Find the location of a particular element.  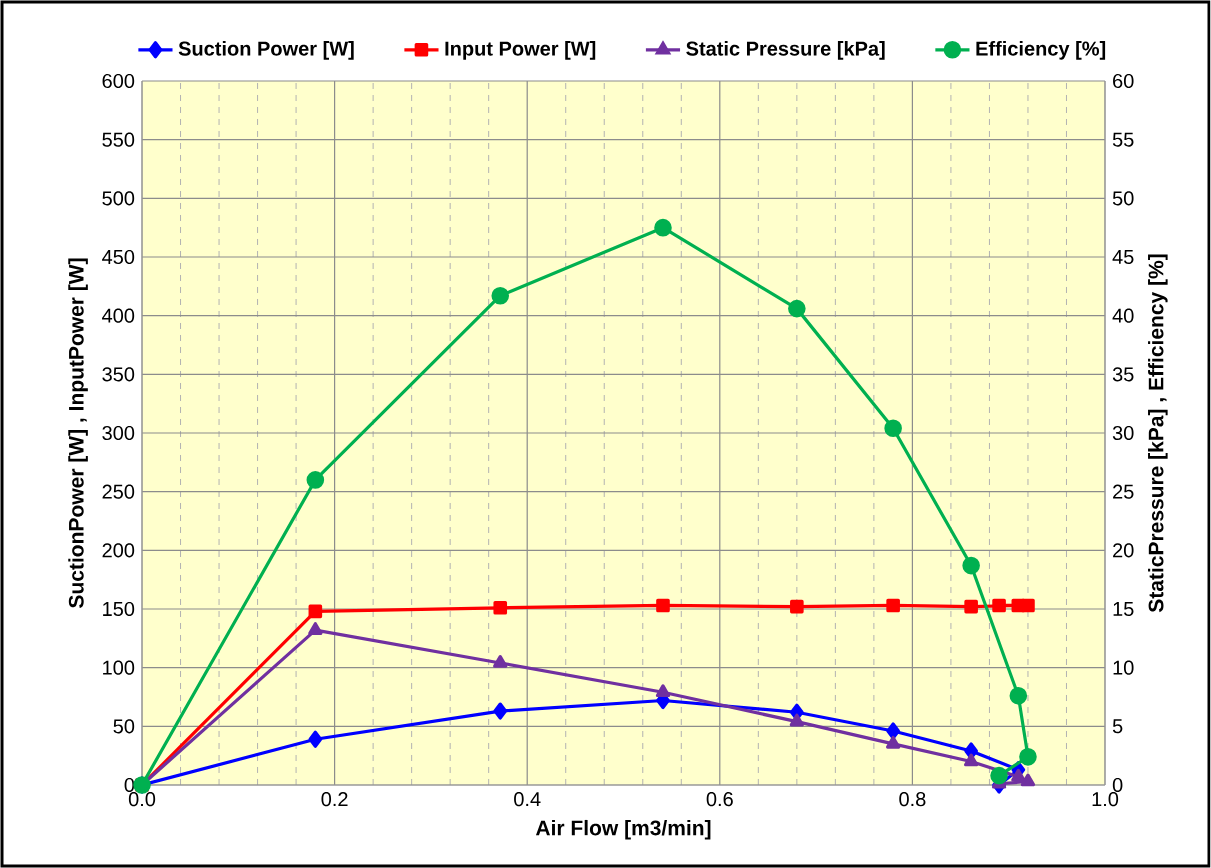

y-tick-label: 300 is located at coordinates (118, 433).